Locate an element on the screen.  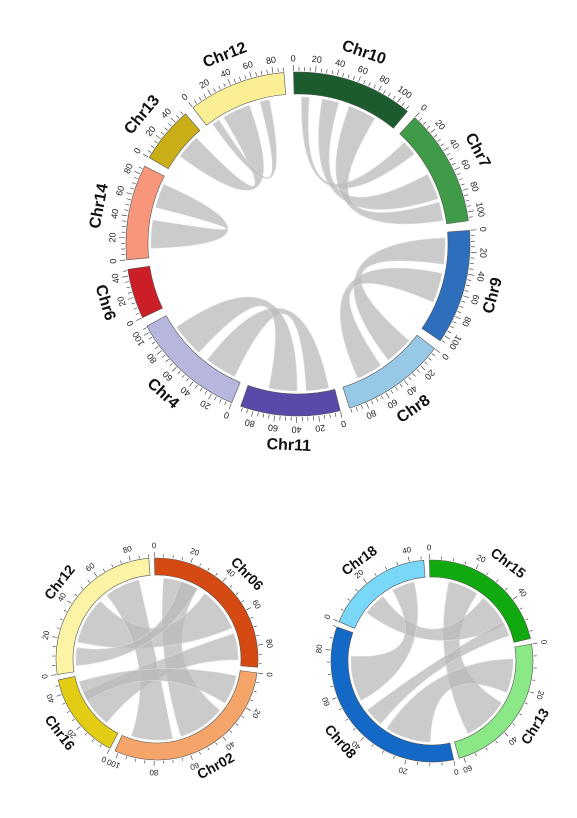
tick-label: 100 is located at coordinates (455, 342).